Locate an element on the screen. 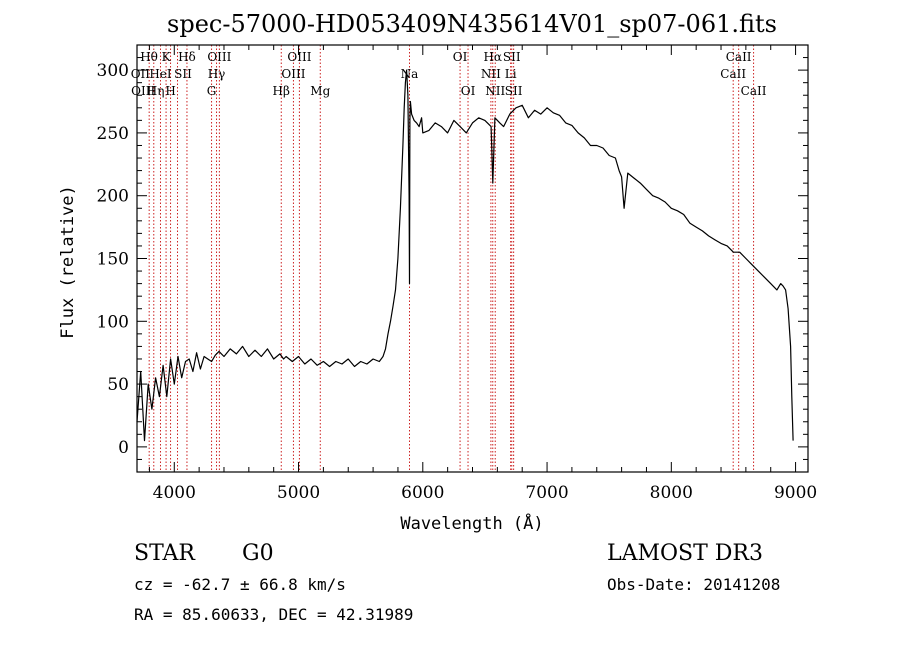  line-label-20: SII is located at coordinates (512, 57).